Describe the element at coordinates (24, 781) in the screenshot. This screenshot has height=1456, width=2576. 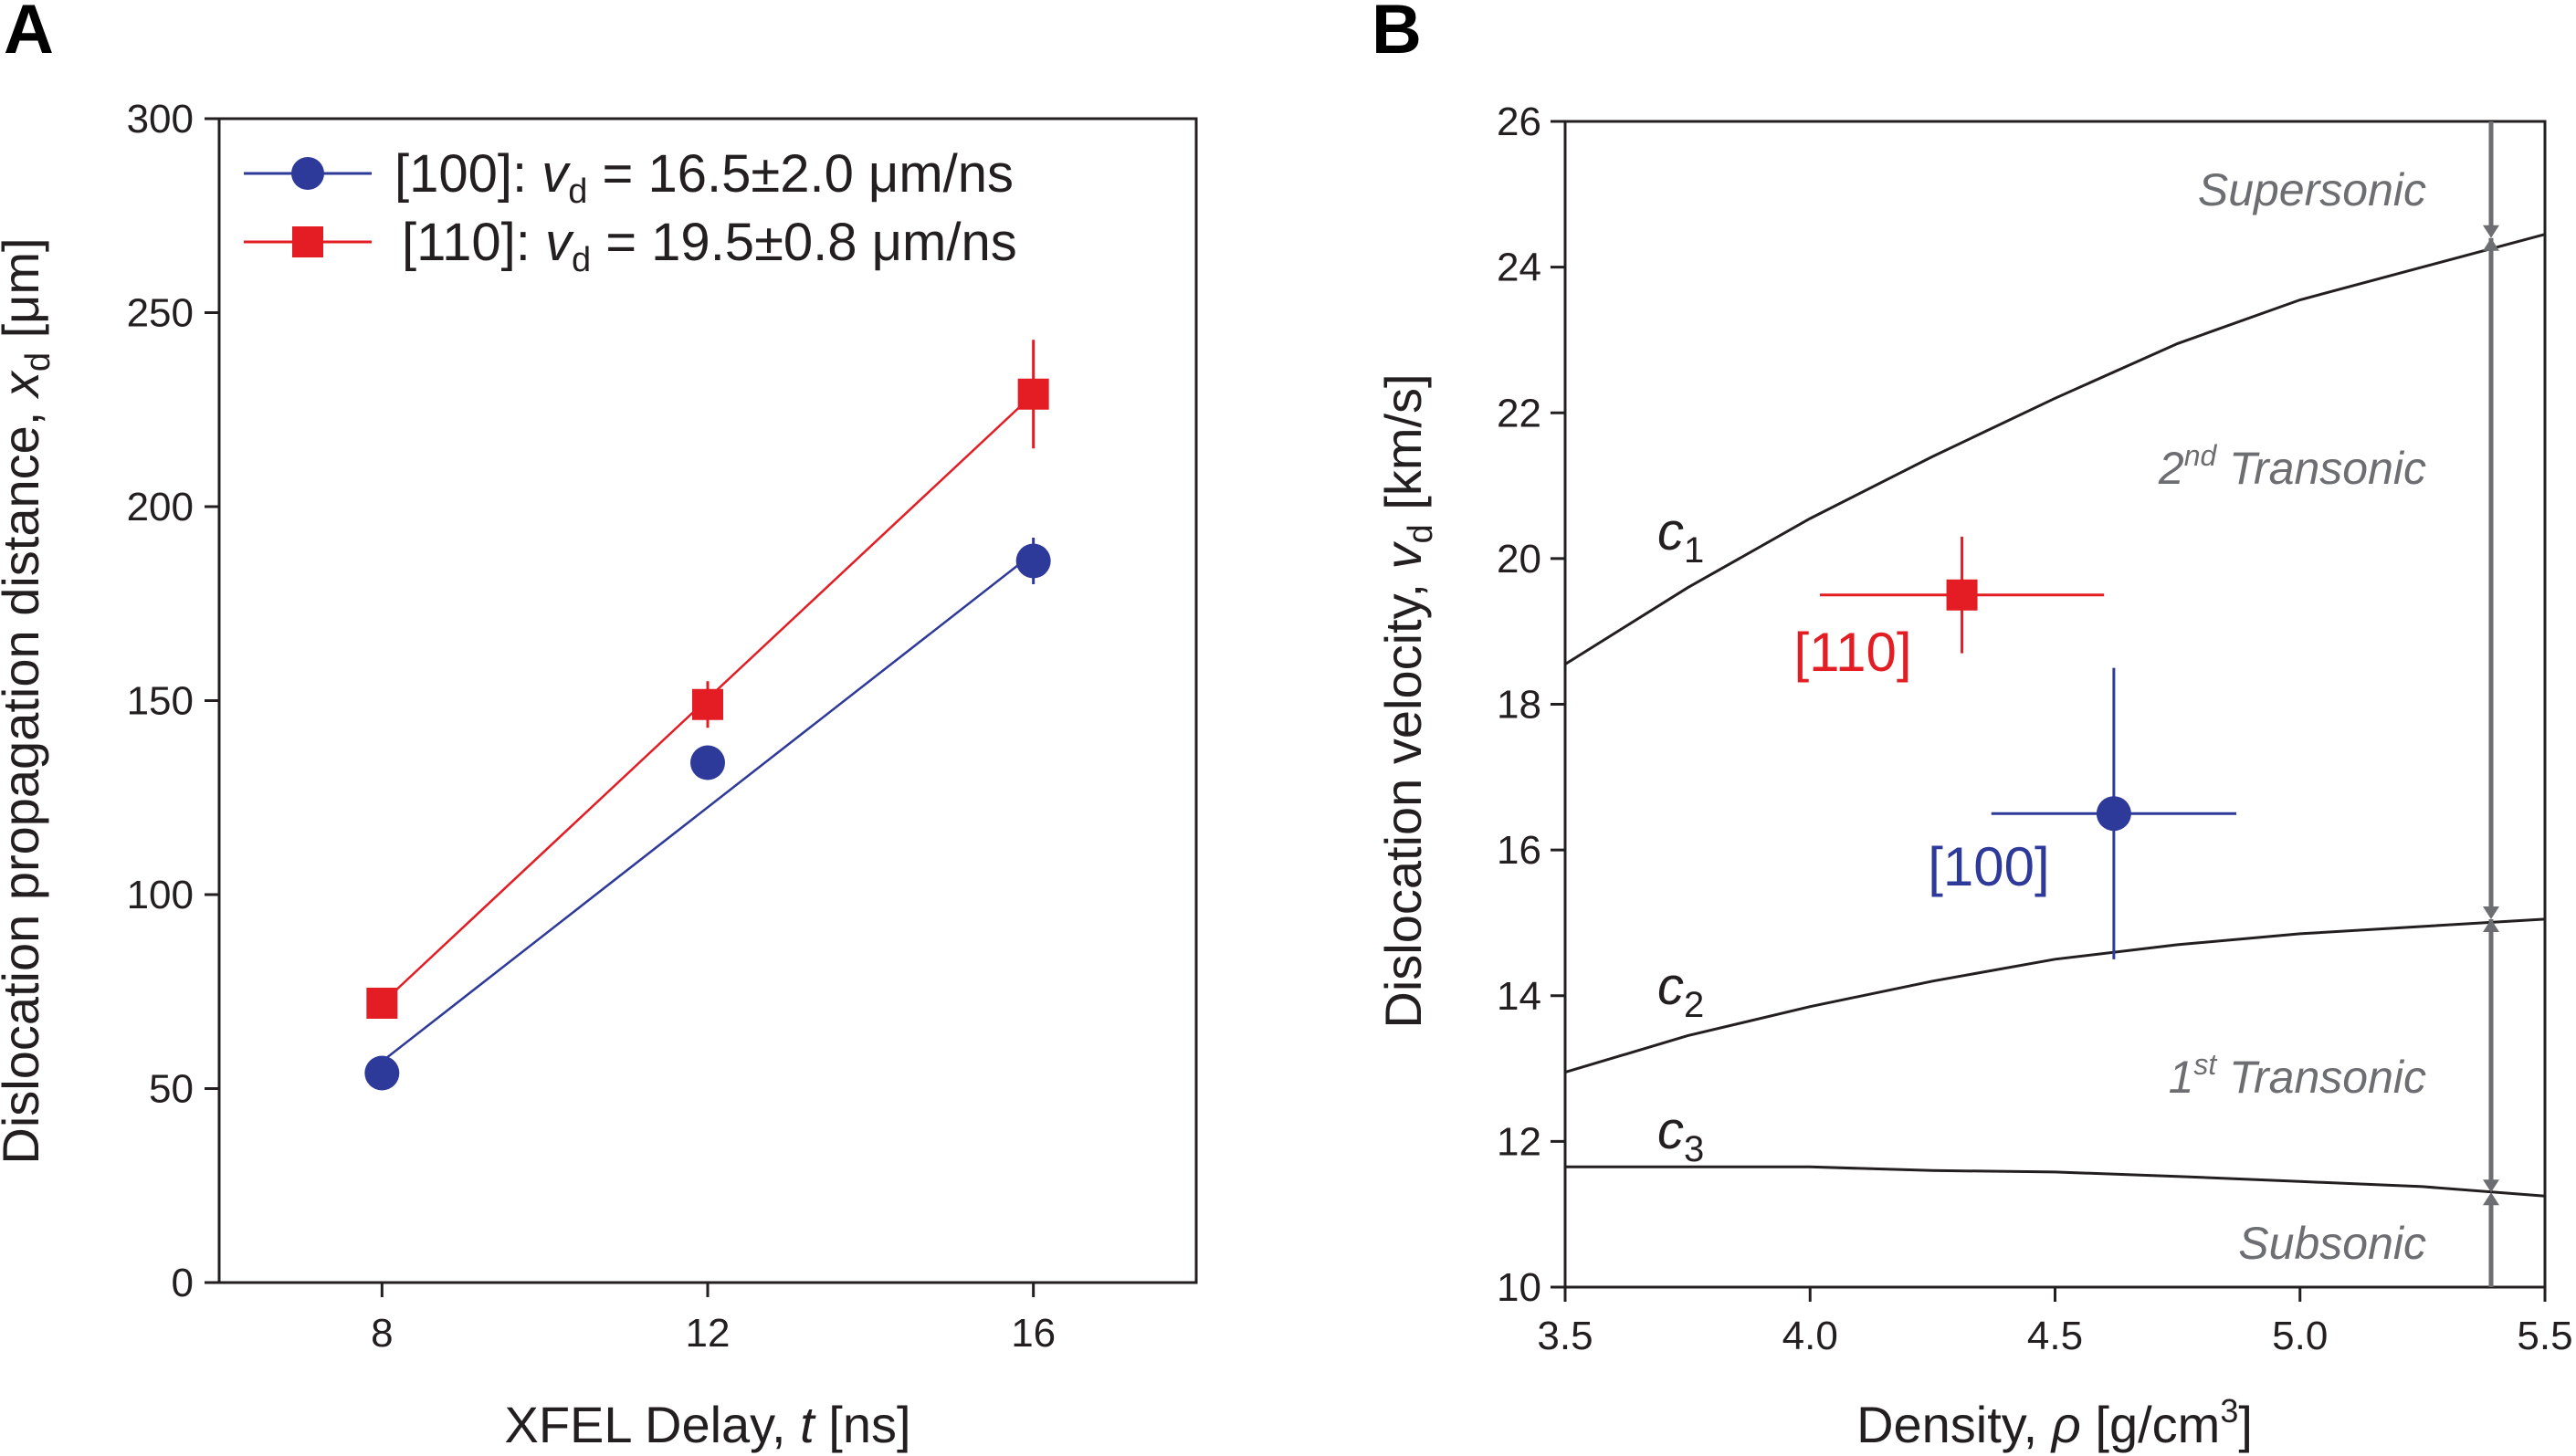
I see `panel-a-ylabel-pre: Dislocation propagation distance,` at that location.